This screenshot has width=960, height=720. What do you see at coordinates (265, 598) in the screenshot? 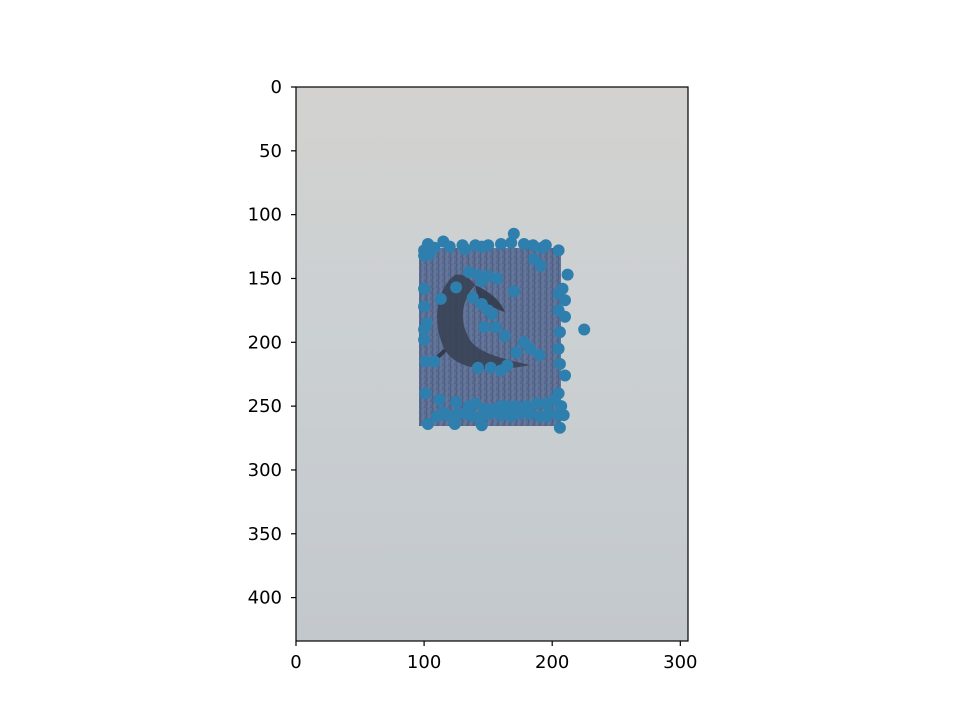
I see `y-tick-label: 400` at bounding box center [265, 598].